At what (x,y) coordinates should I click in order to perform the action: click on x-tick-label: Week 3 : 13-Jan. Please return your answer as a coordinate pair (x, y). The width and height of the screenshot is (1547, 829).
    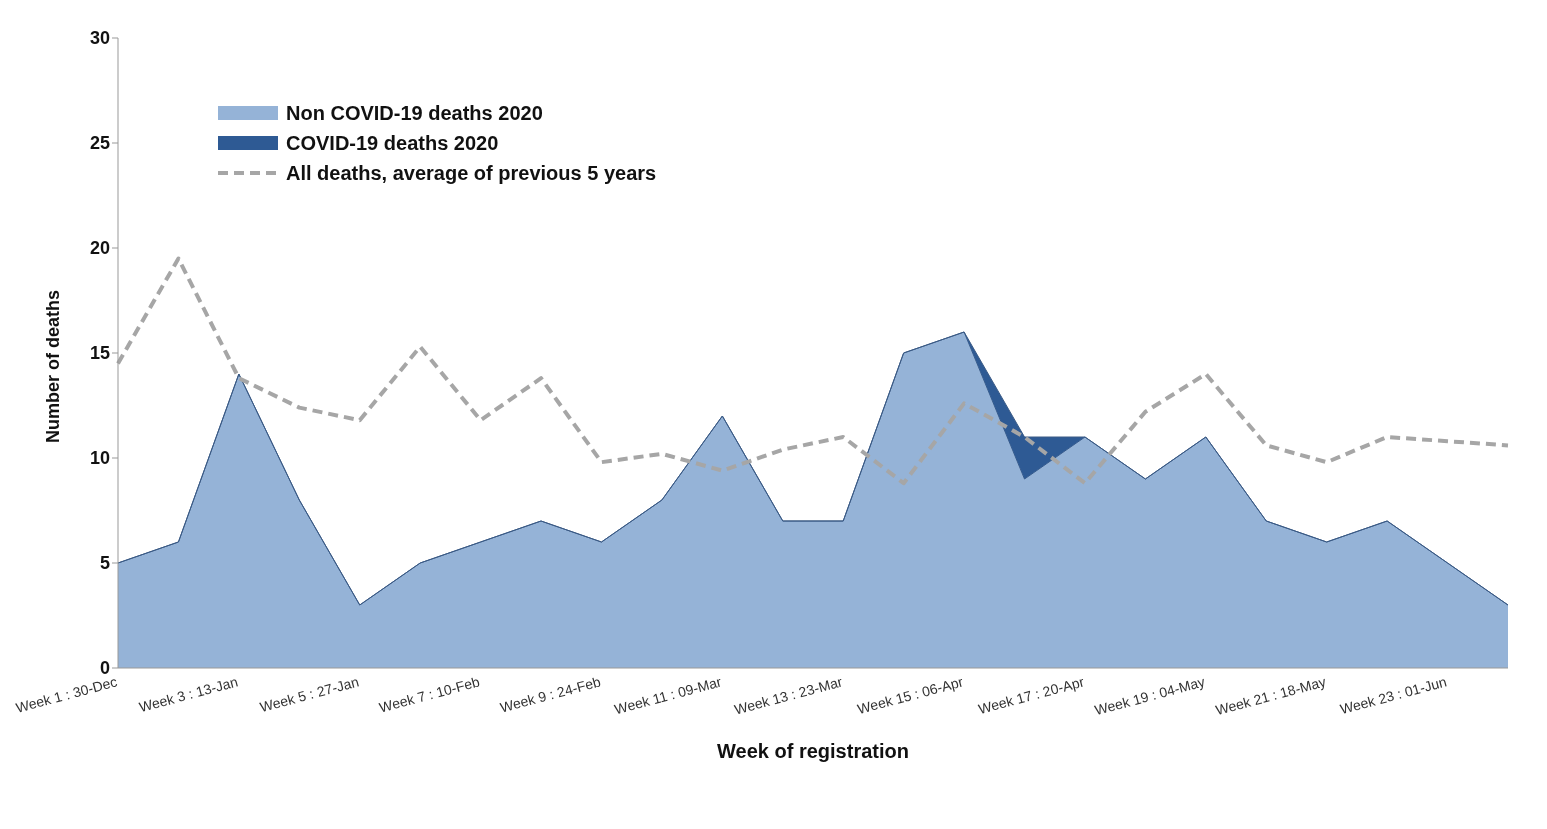
    Looking at the image, I should click on (188, 694).